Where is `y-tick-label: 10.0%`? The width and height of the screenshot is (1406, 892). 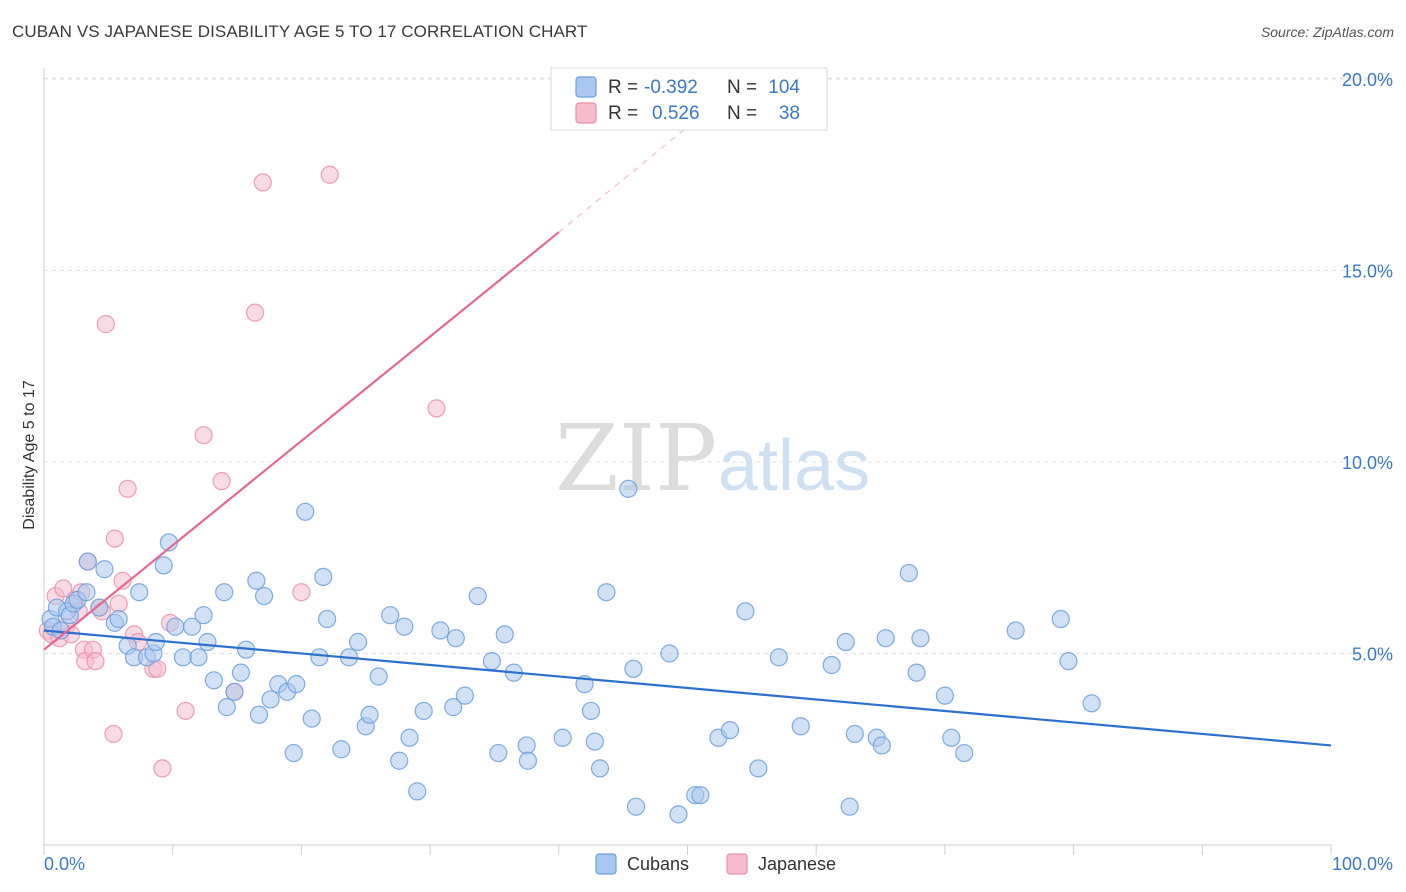 y-tick-label: 10.0% is located at coordinates (1367, 463).